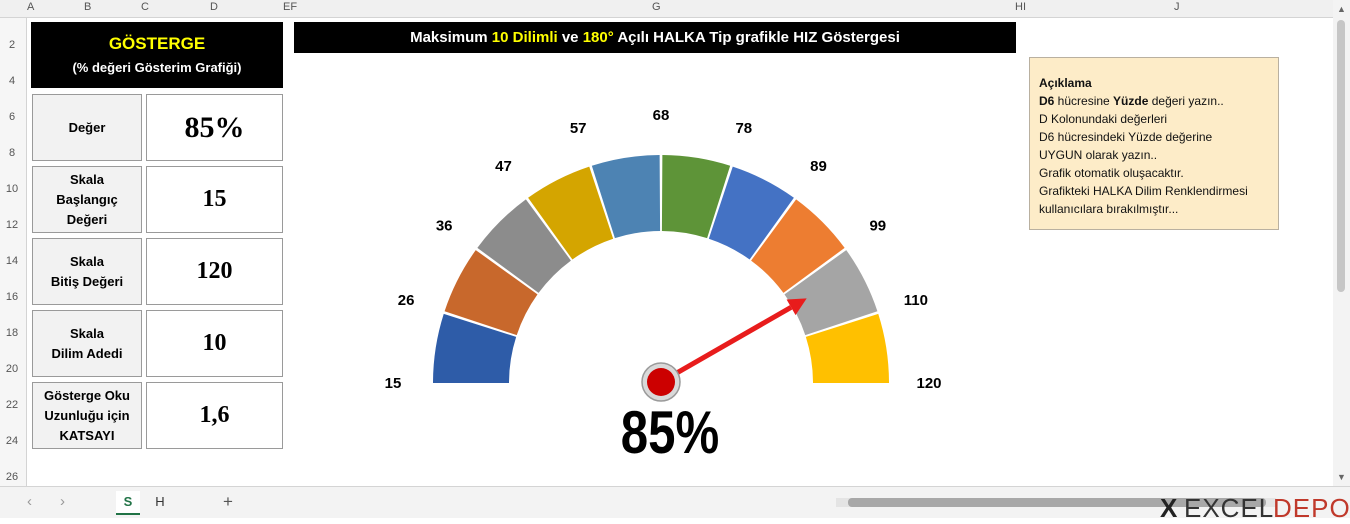  I want to click on gauge-tick-label: 68, so click(661, 115).